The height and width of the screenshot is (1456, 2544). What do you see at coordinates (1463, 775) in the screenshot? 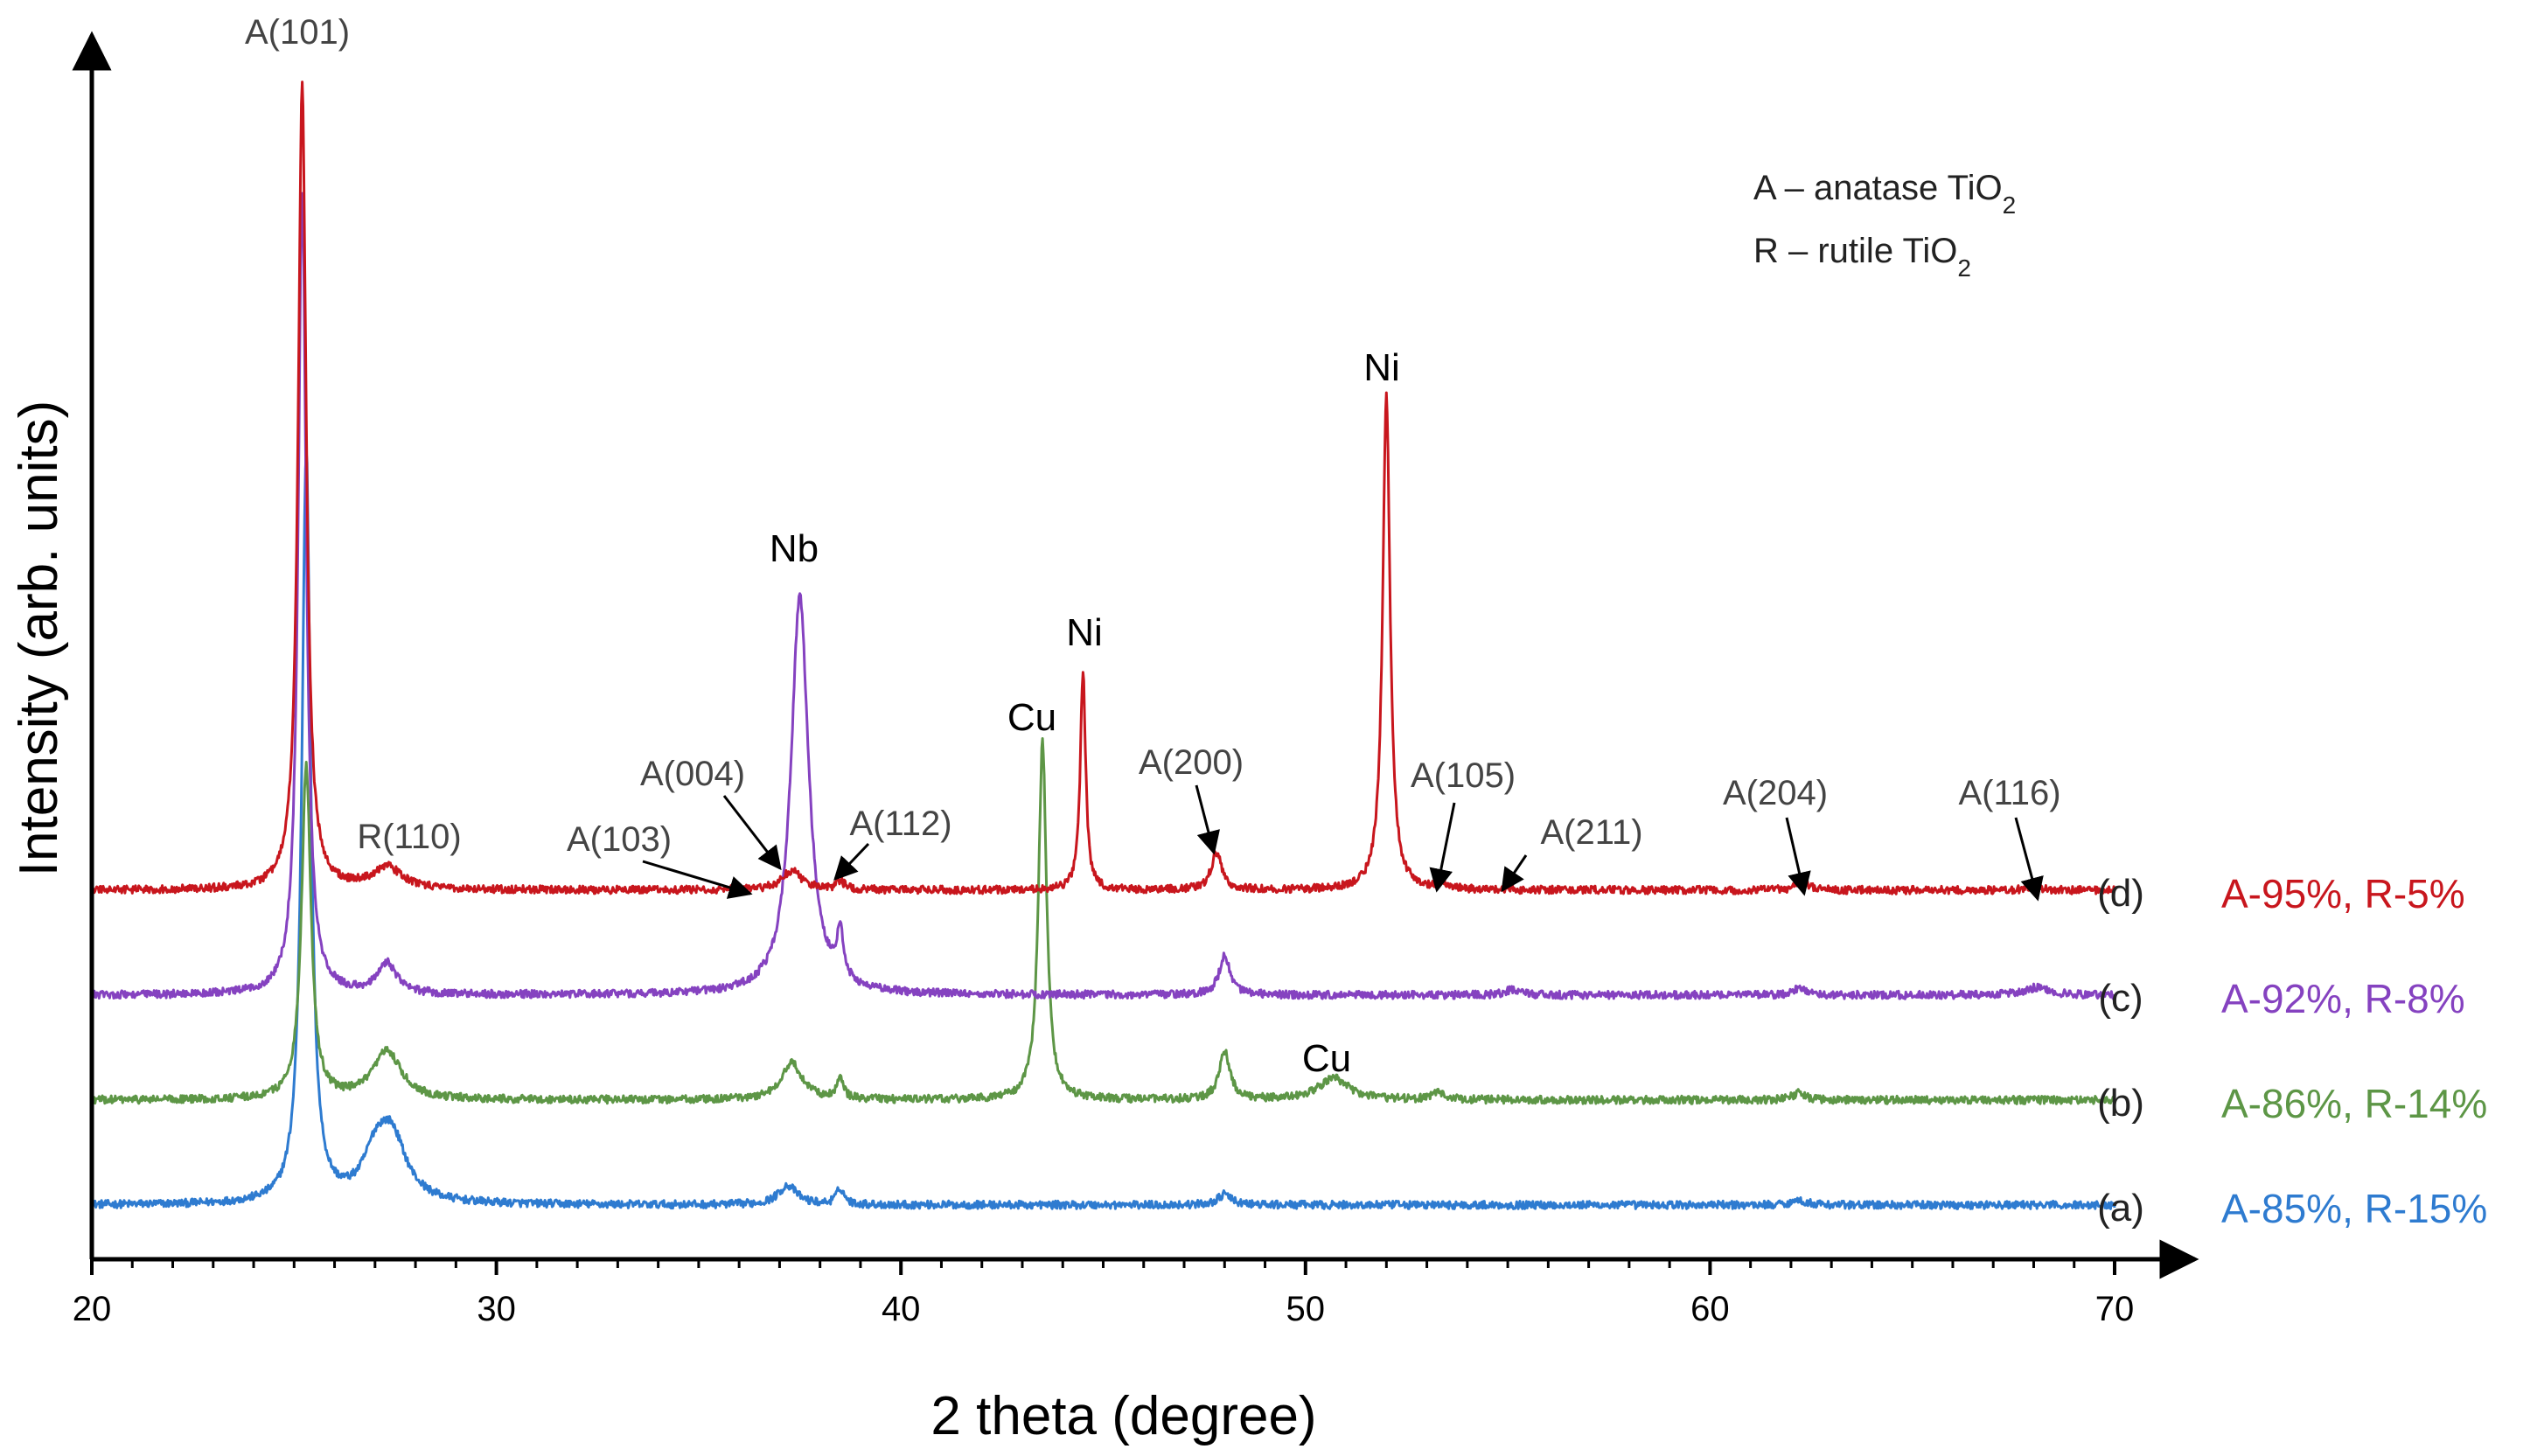
I see `peak-label-a105: A(105)` at bounding box center [1463, 775].